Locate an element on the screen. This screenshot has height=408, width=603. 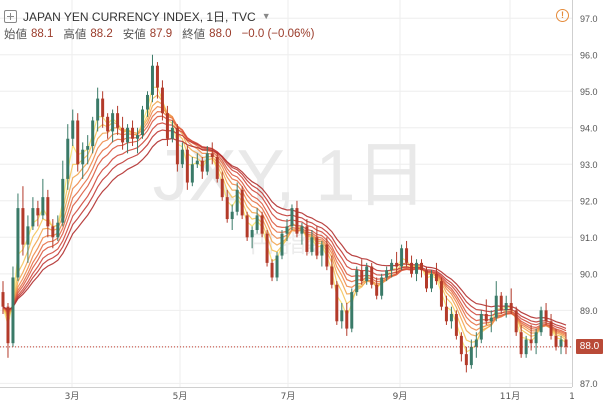
open-value: 88.1 is located at coordinates (42, 34).